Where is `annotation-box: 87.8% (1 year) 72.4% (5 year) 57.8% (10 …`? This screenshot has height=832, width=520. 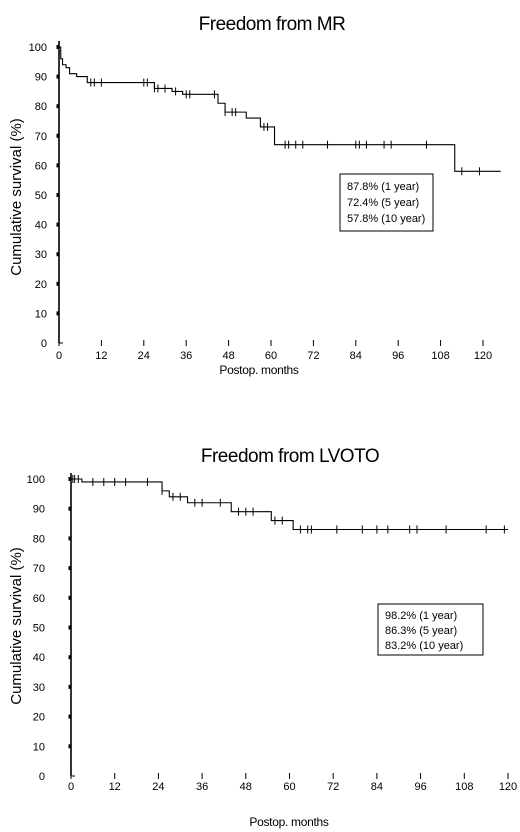
annotation-box: 87.8% (1 year) 72.4% (5 year) 57.8% (10 … is located at coordinates (386, 202).